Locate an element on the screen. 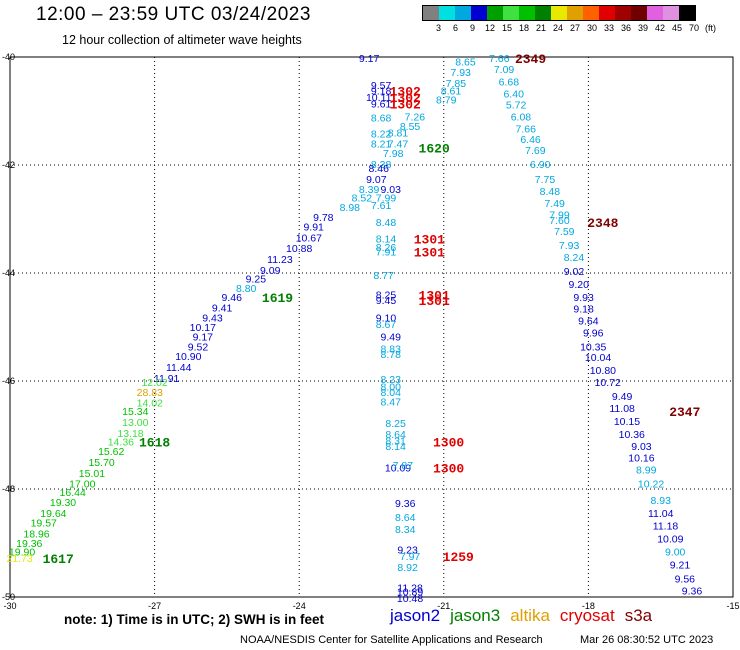  longitude-tick-label: -21 is located at coordinates (443, 606).